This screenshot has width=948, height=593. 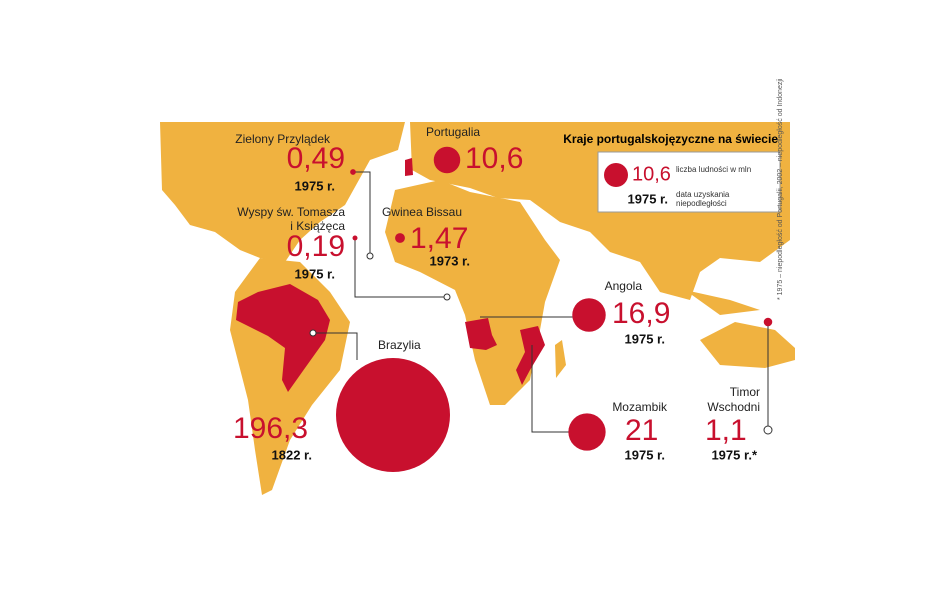 What do you see at coordinates (616, 175) in the screenshot?
I see `legend-bubble` at bounding box center [616, 175].